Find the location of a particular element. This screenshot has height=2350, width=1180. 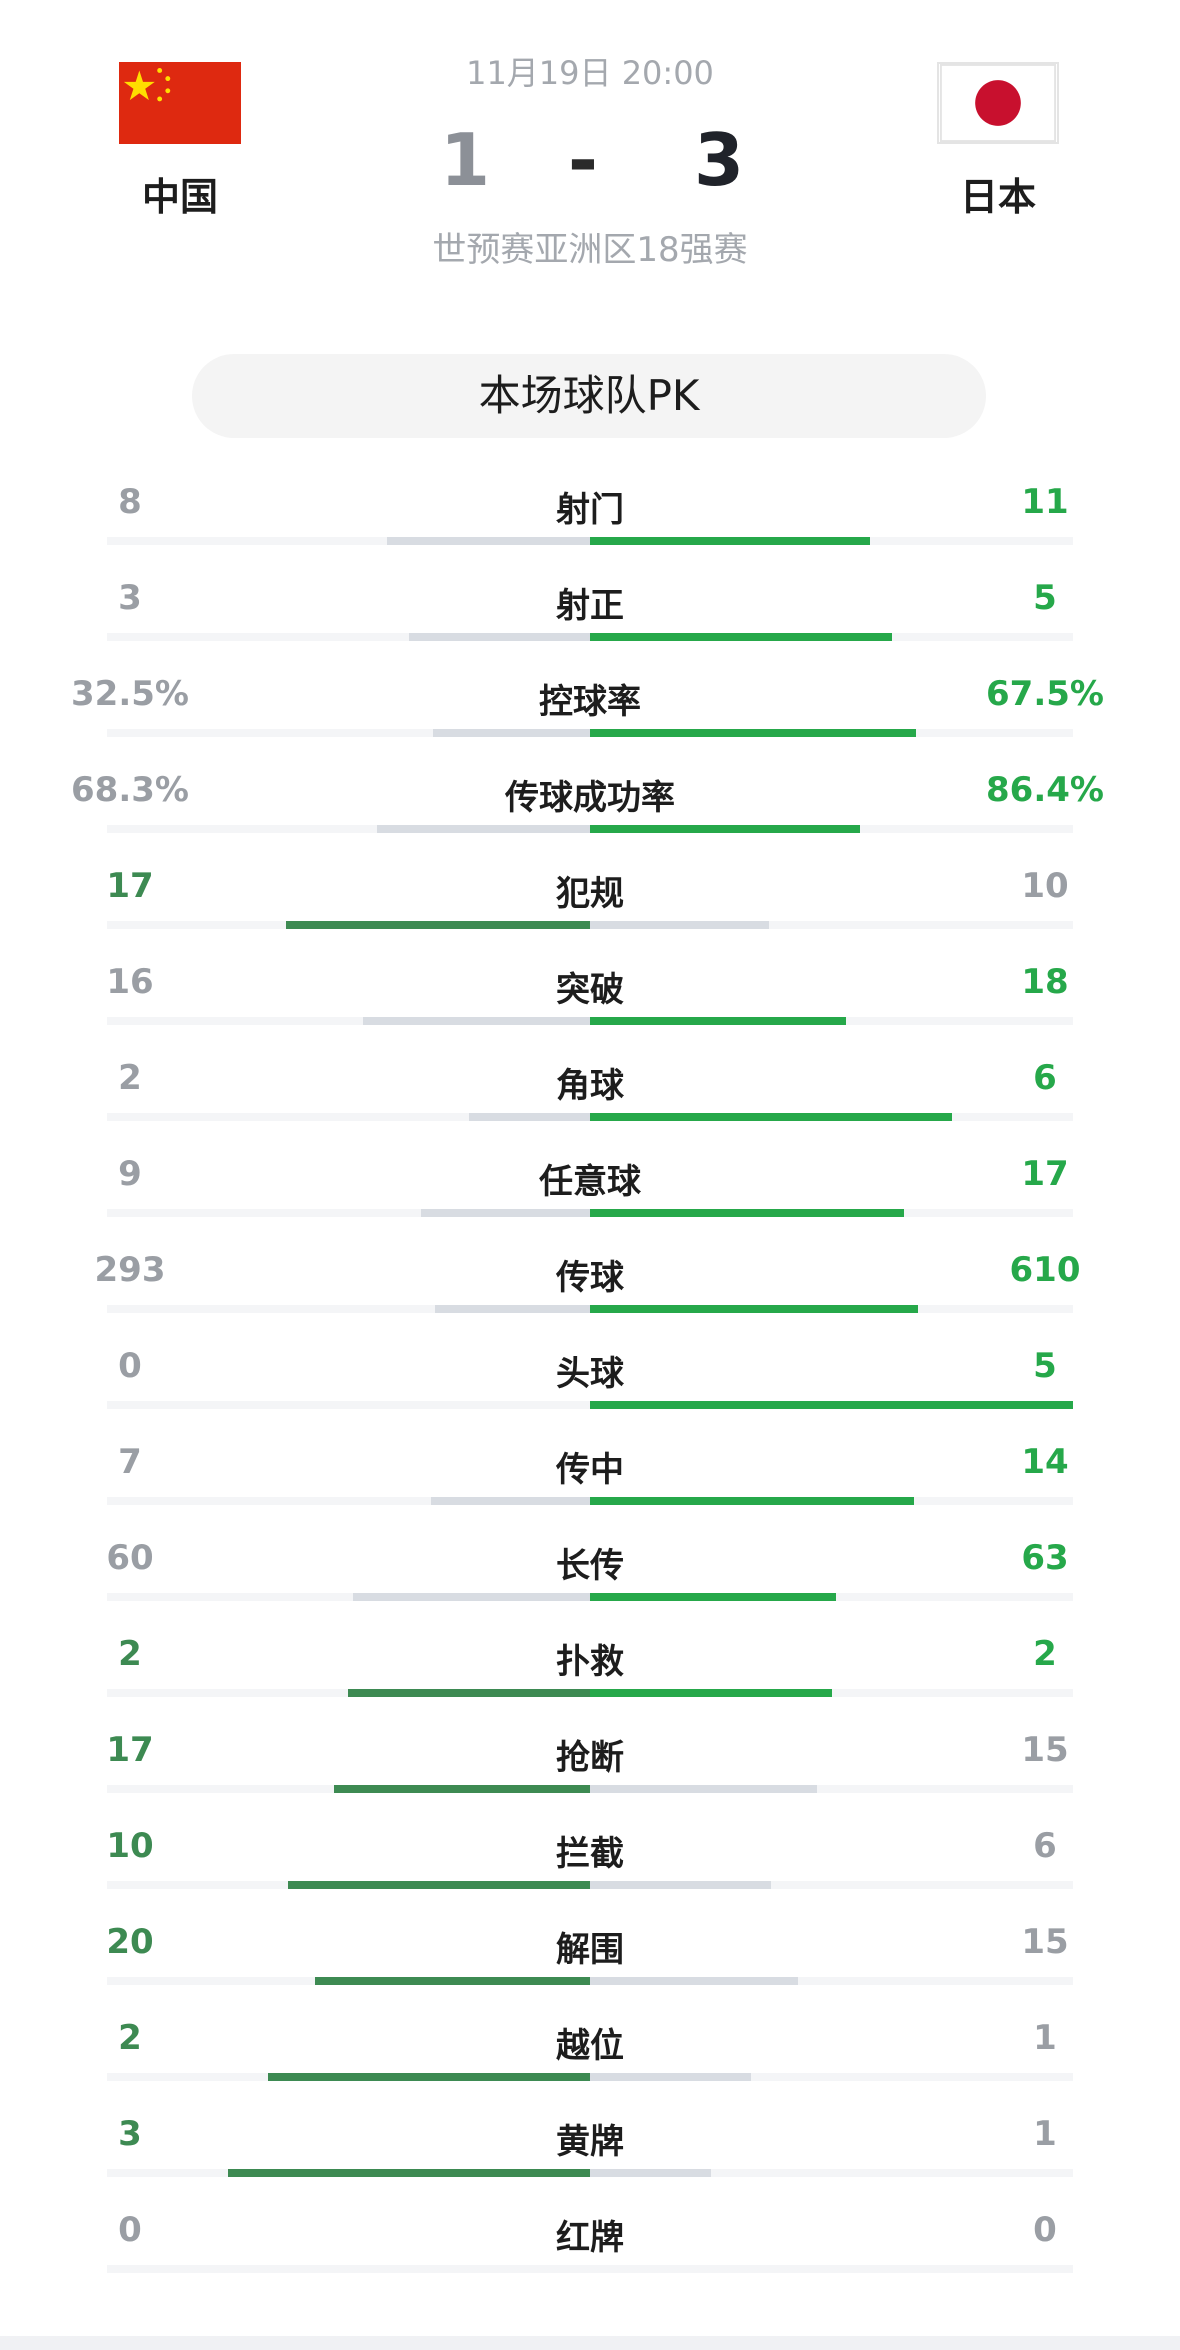

stat-row: 32.5% 控球率 67.5% is located at coordinates (590, 710).